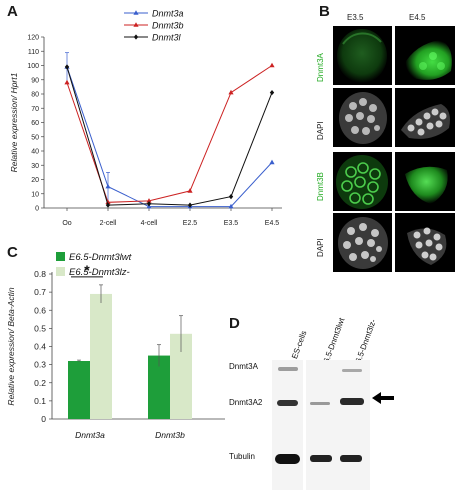 The image size is (462, 495). Describe the element at coordinates (167, 38) in the screenshot. I see `legend-label: Dnmt3l` at that location.